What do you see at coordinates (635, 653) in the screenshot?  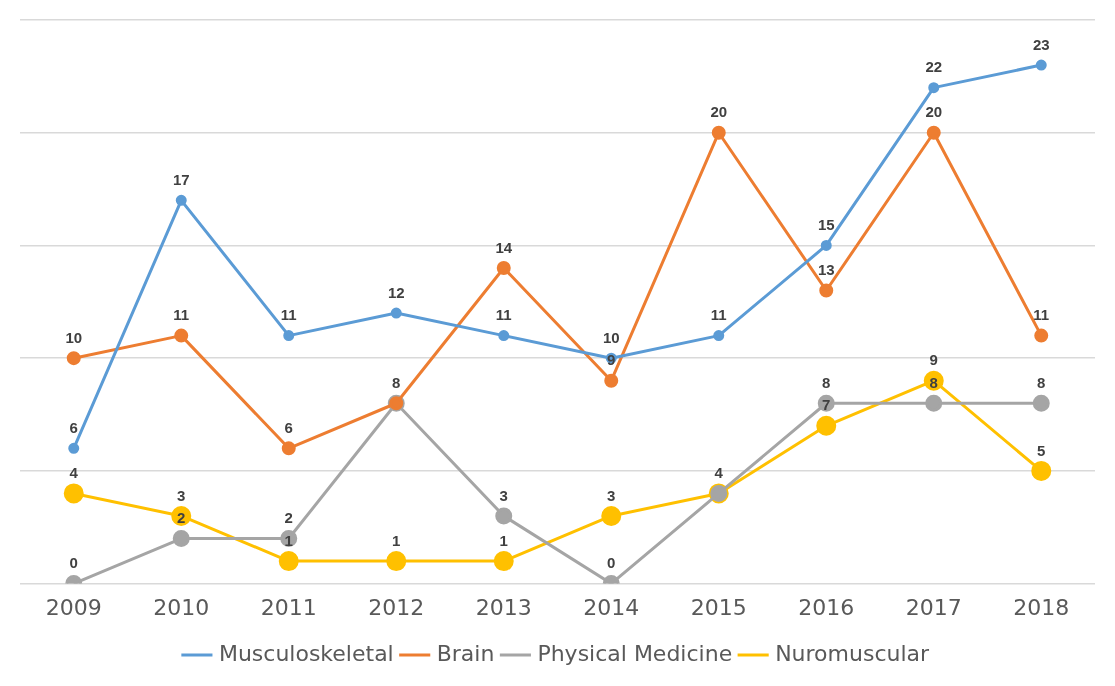 I see `legend-label: Physical Medicine` at bounding box center [635, 653].